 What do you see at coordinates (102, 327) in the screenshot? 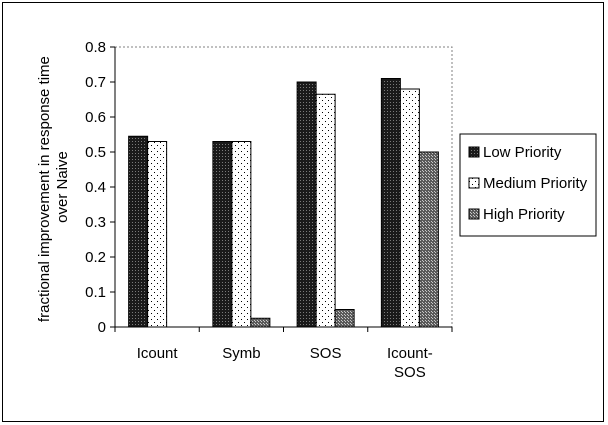
I see `y-tick-label: 0` at bounding box center [102, 327].